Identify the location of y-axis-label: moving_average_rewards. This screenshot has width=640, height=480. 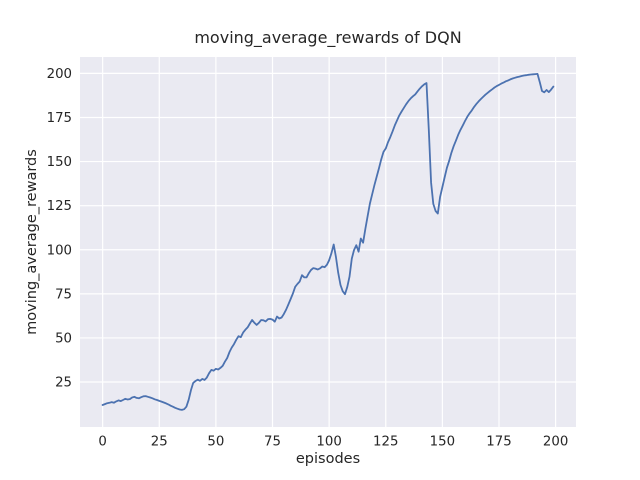
(32, 242).